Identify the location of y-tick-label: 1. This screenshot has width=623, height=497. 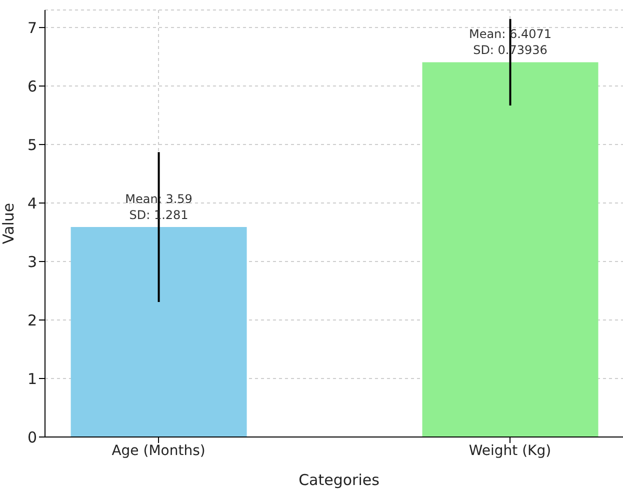
(32, 379).